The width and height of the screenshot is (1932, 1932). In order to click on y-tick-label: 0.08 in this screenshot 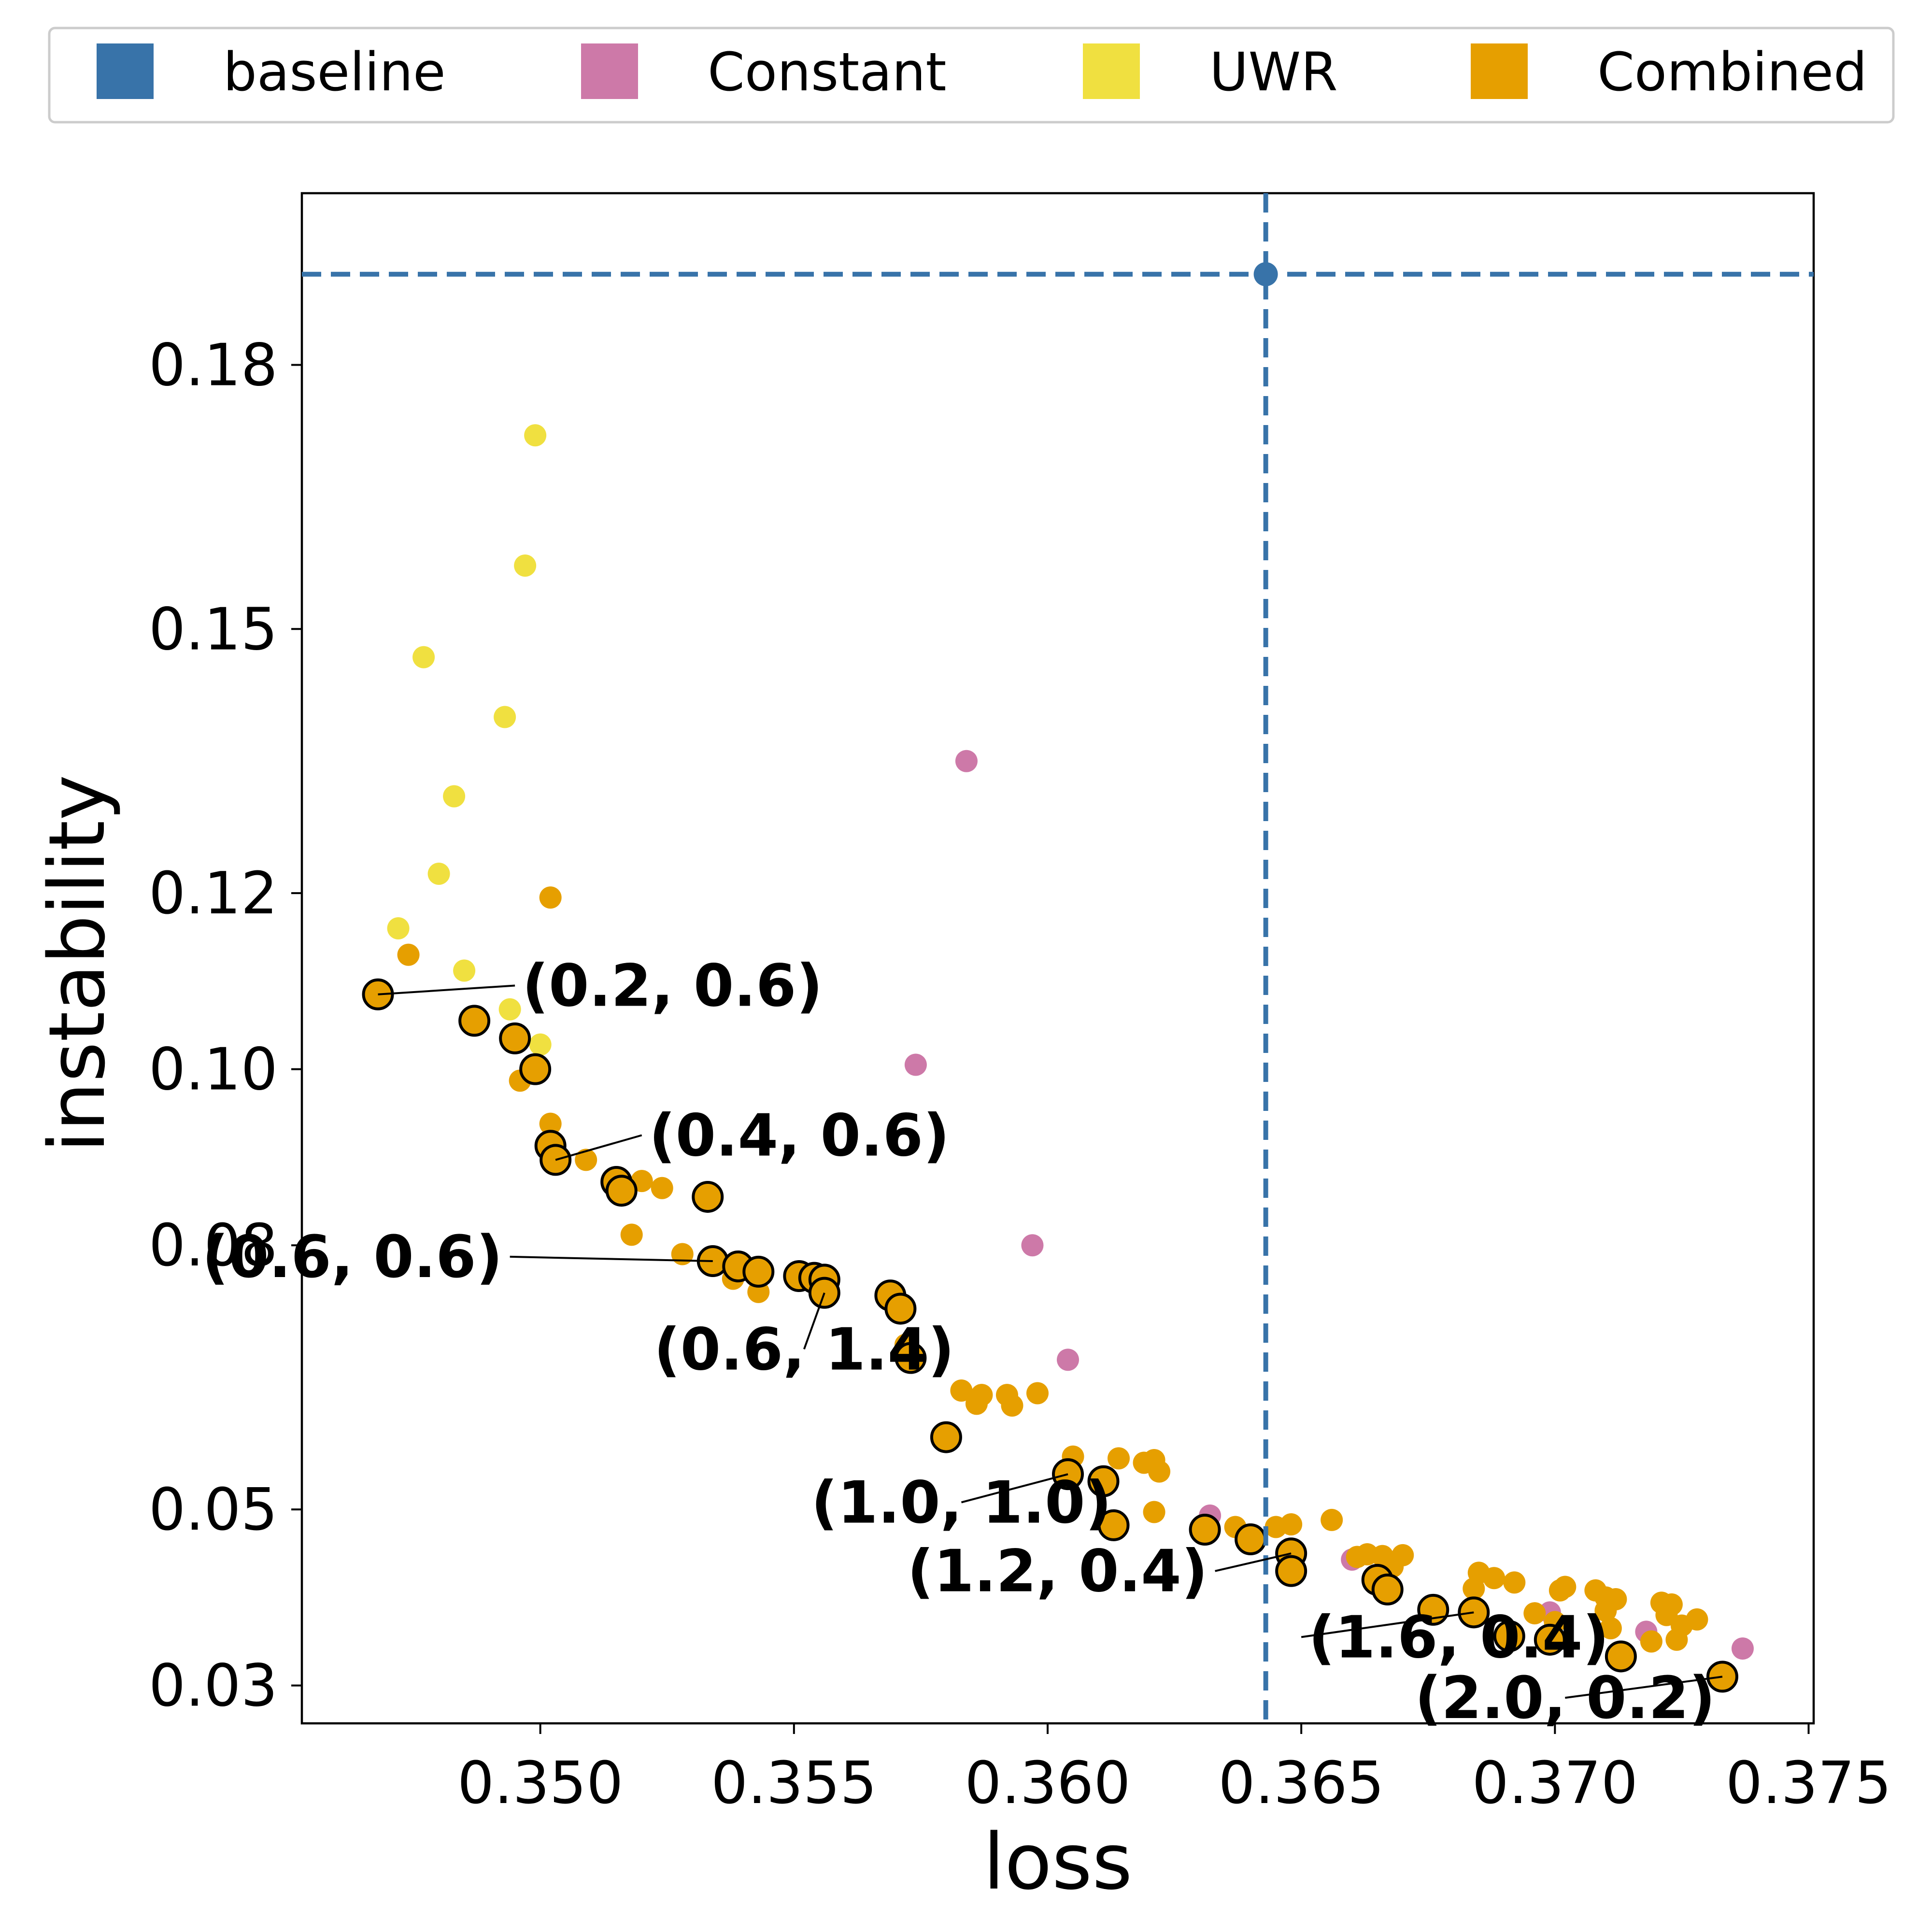, I will do `click(213, 1245)`.